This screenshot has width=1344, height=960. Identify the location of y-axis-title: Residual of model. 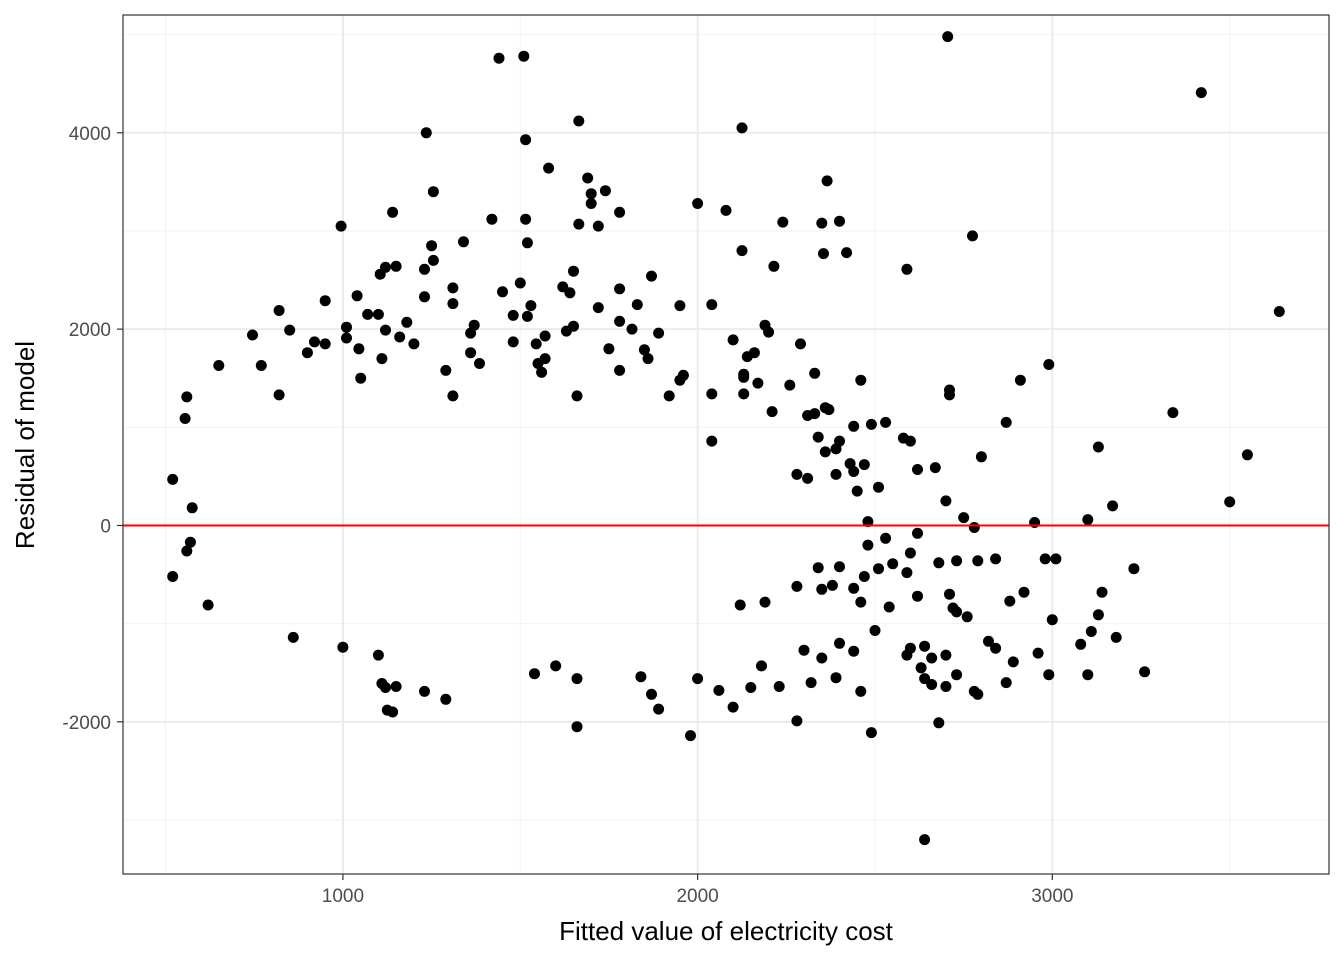
(25, 445).